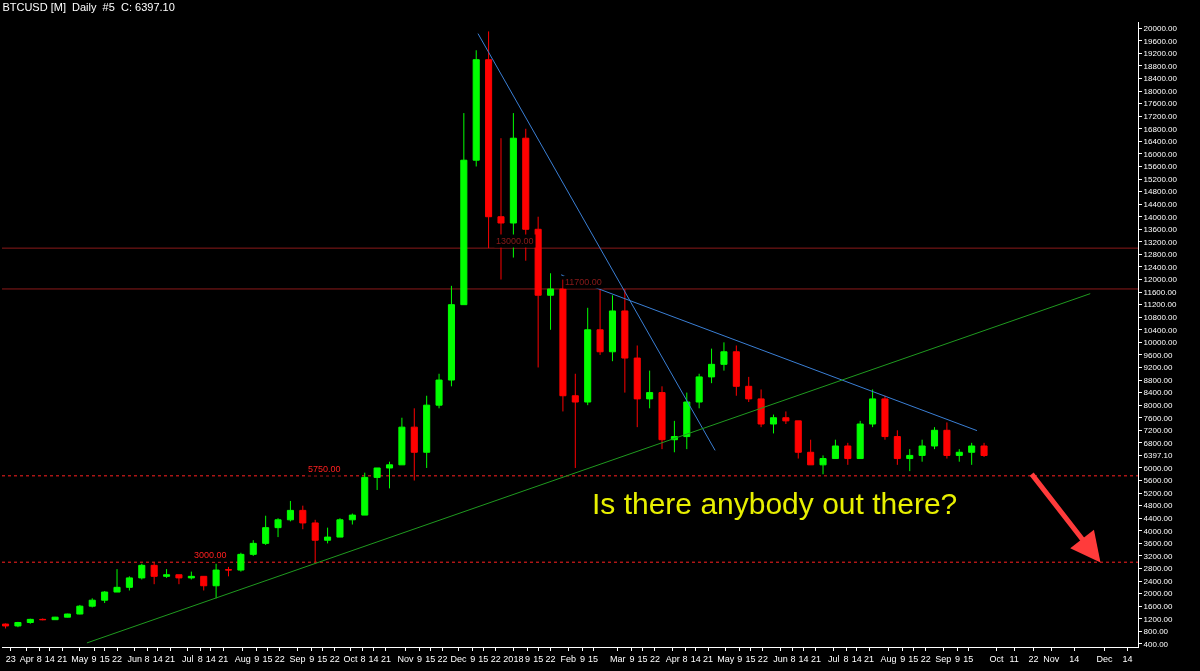 The height and width of the screenshot is (671, 1200). I want to click on y-tick-label: 11200.00, so click(1160, 305).